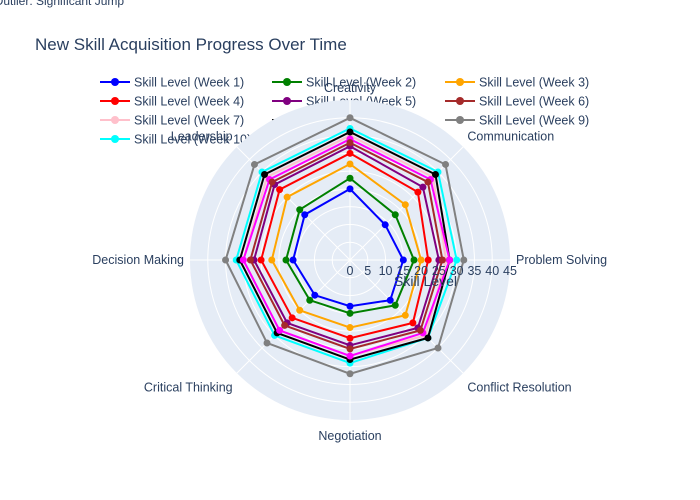  What do you see at coordinates (519, 387) in the screenshot?
I see `category-label: Conflict Resolution` at bounding box center [519, 387].